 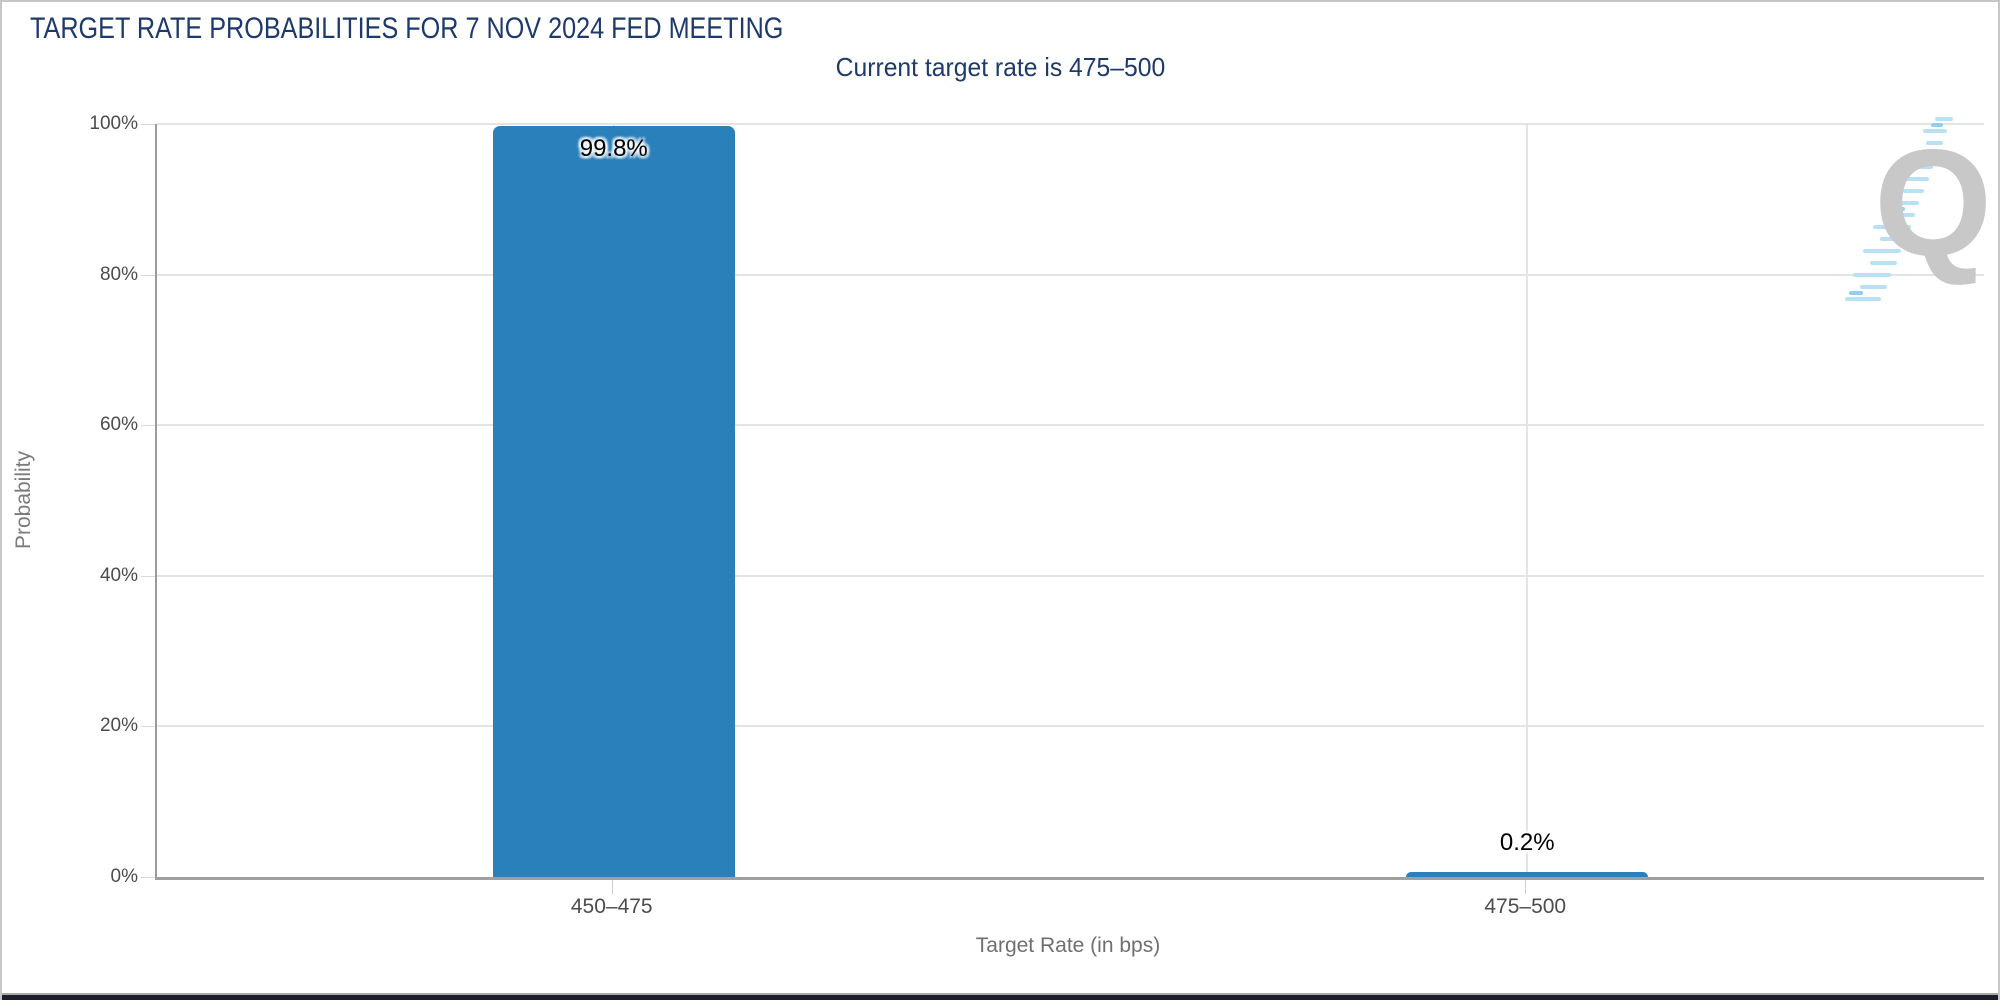 What do you see at coordinates (1000, 997) in the screenshot?
I see `table-header-edge` at bounding box center [1000, 997].